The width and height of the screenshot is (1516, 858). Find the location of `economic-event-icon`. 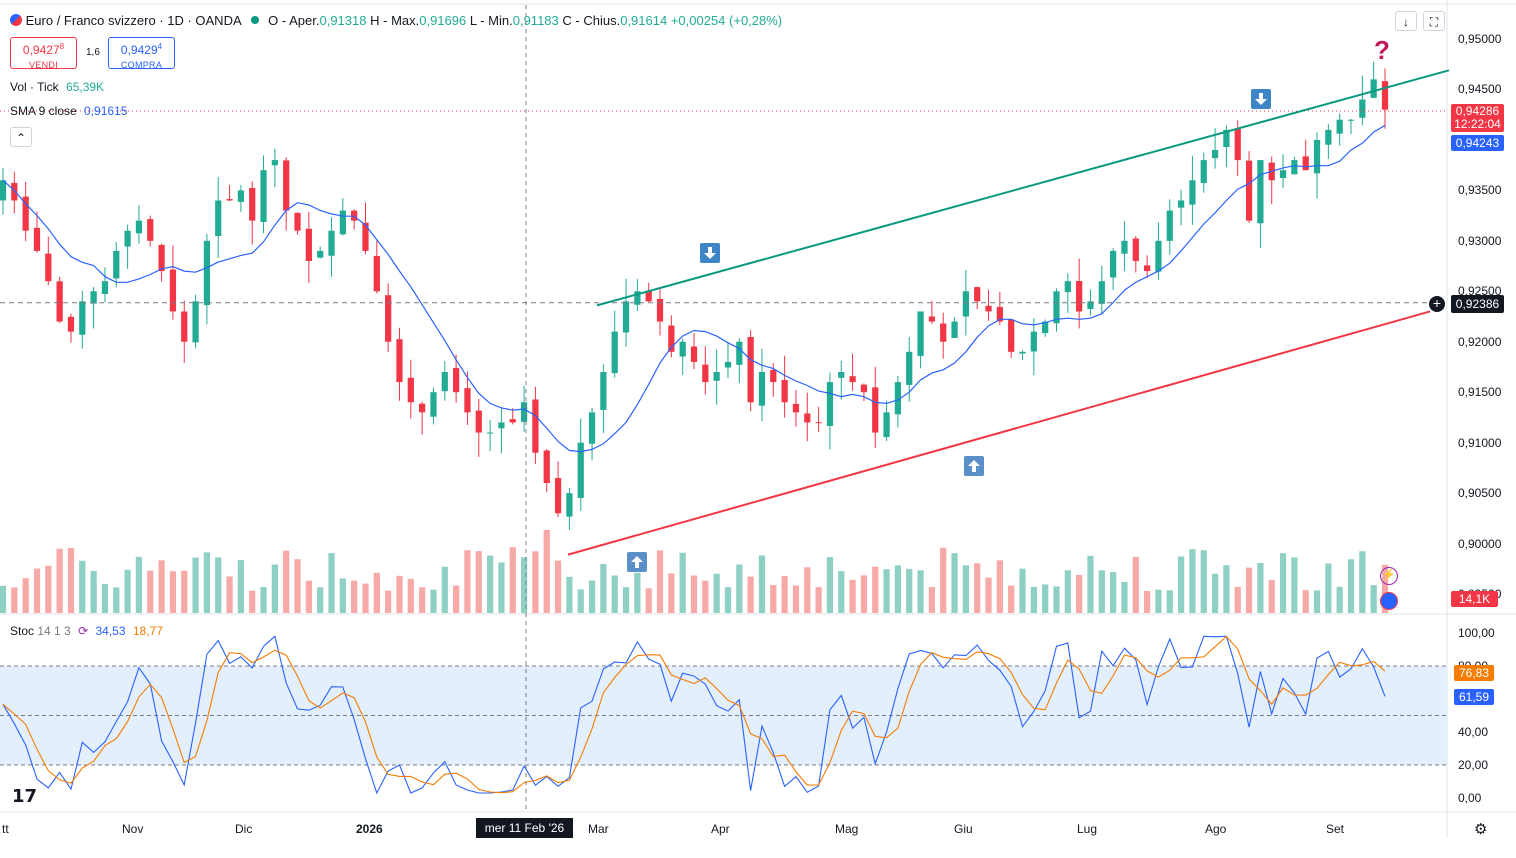

economic-event-icon is located at coordinates (1389, 601).